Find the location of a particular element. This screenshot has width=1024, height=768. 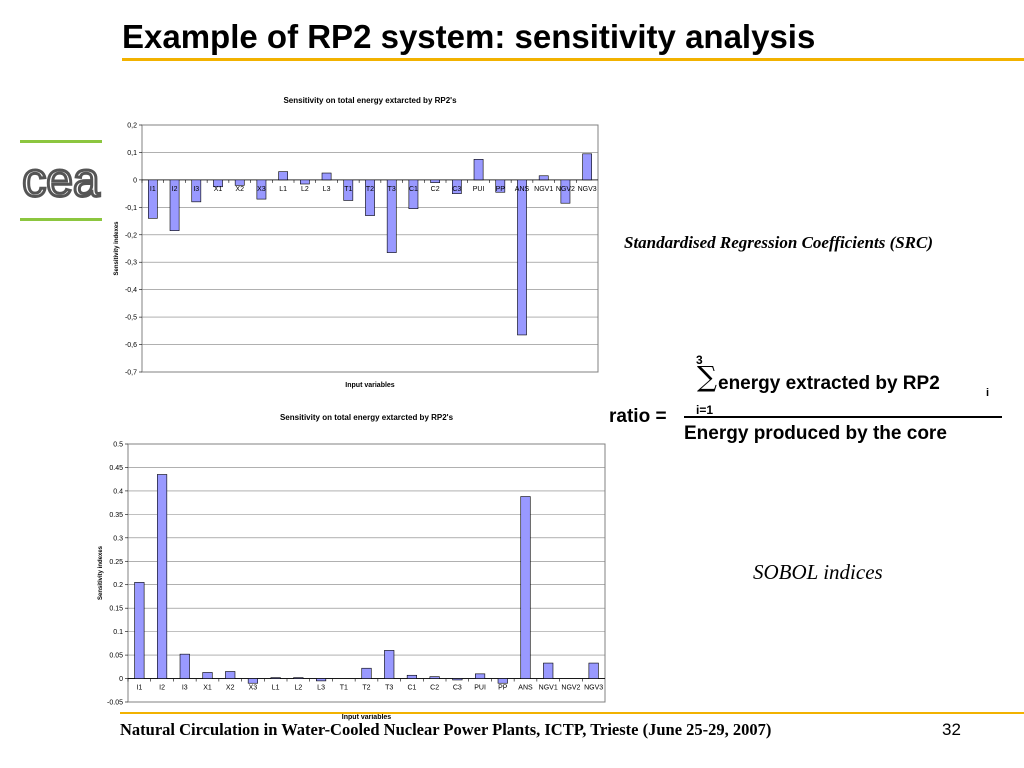

y-tick-label: -0.05 is located at coordinates (115, 703).